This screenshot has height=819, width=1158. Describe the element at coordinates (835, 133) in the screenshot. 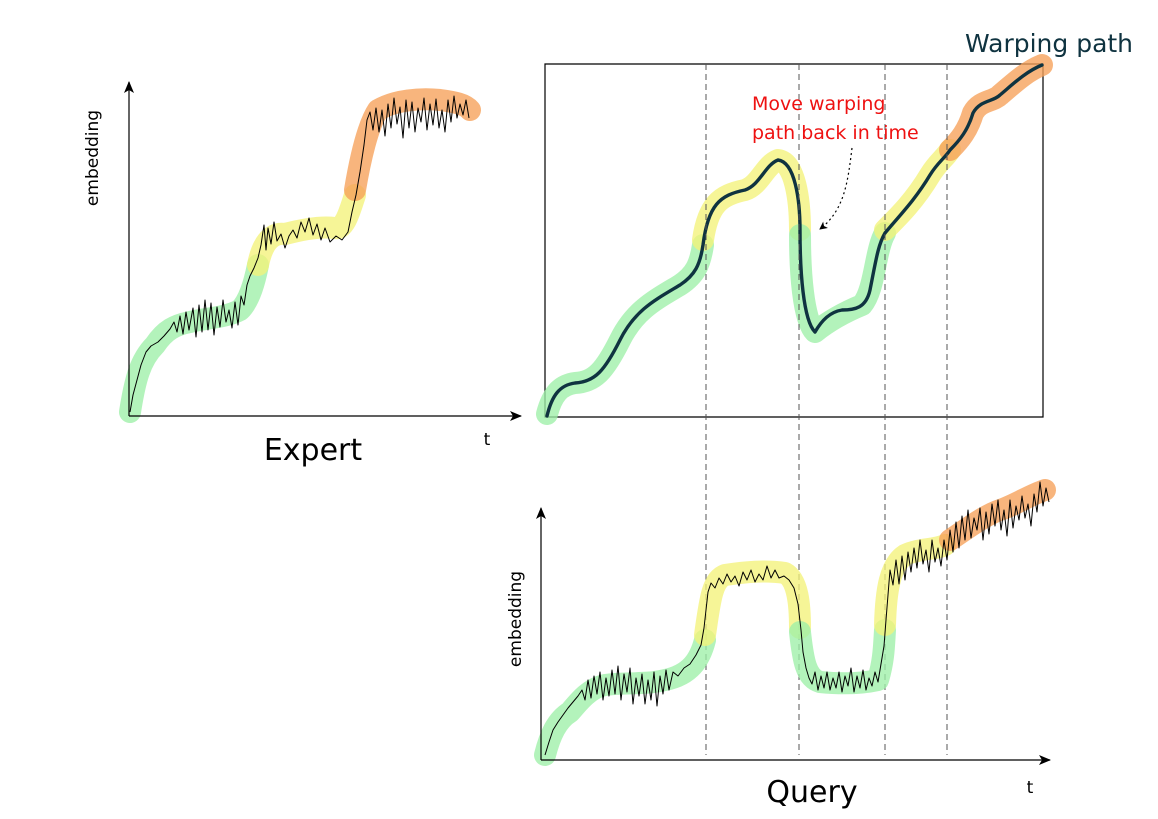

I see `warping-note-line2: path back in time` at that location.